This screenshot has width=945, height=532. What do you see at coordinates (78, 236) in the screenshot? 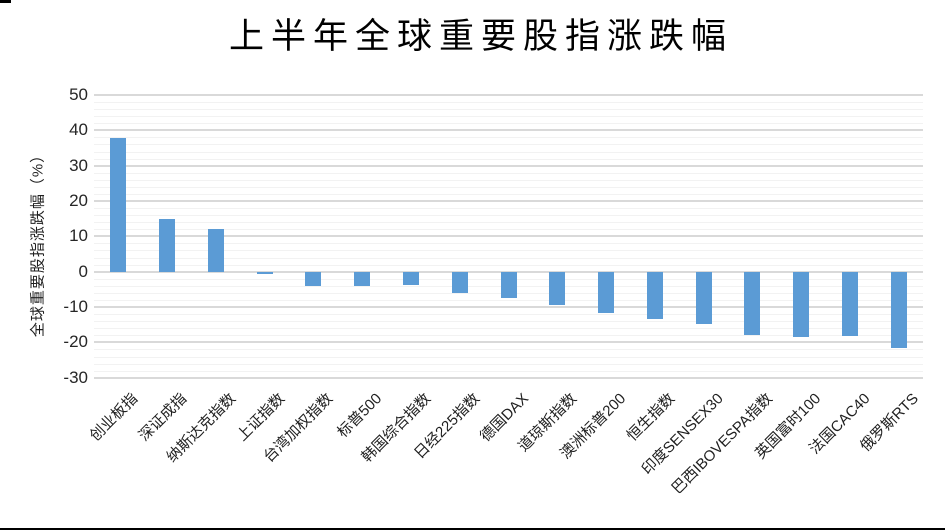
I see `y-tick-label: 10` at bounding box center [78, 236].